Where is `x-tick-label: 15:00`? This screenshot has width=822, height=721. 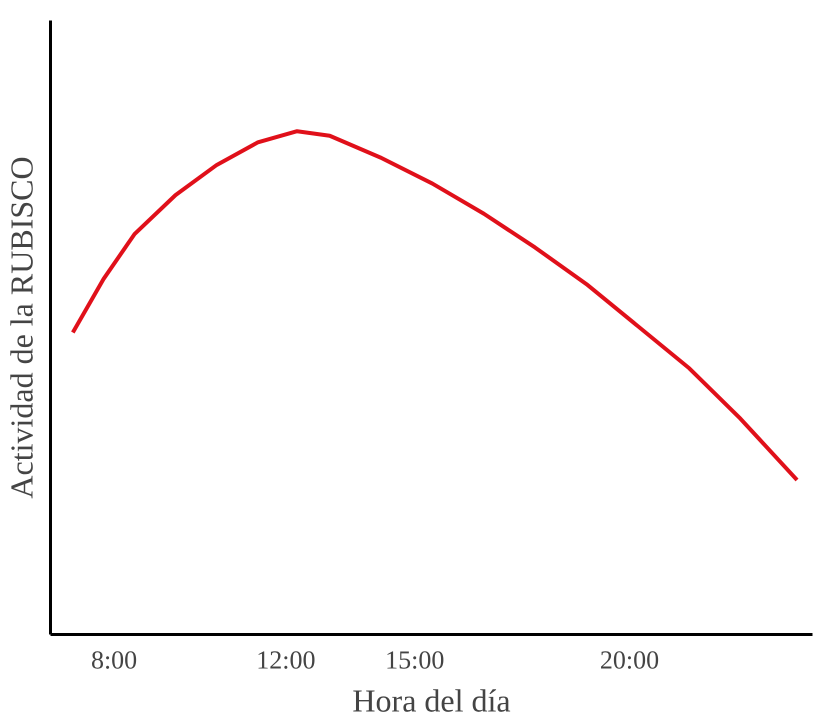 x-tick-label: 15:00 is located at coordinates (414, 660).